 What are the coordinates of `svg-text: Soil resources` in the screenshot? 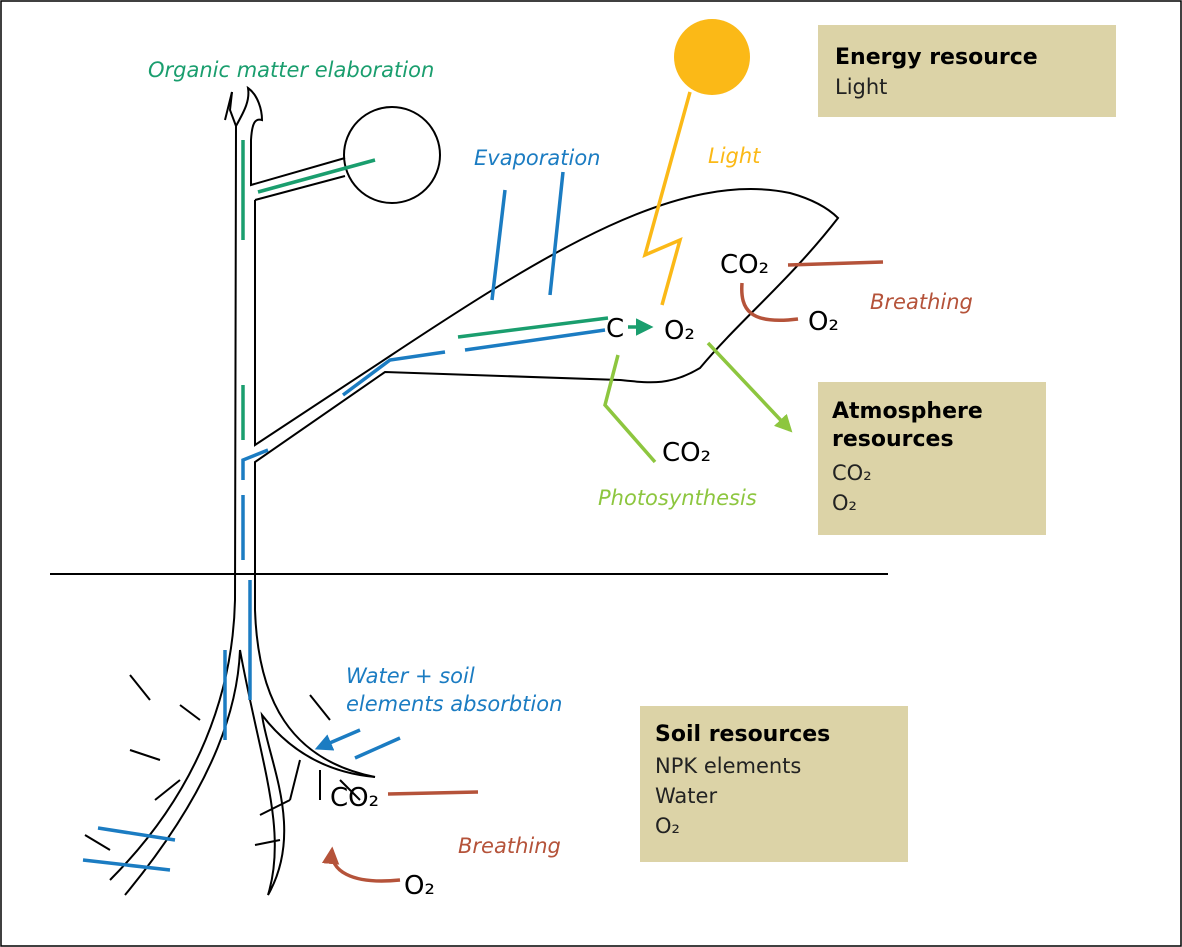 It's located at (742, 734).